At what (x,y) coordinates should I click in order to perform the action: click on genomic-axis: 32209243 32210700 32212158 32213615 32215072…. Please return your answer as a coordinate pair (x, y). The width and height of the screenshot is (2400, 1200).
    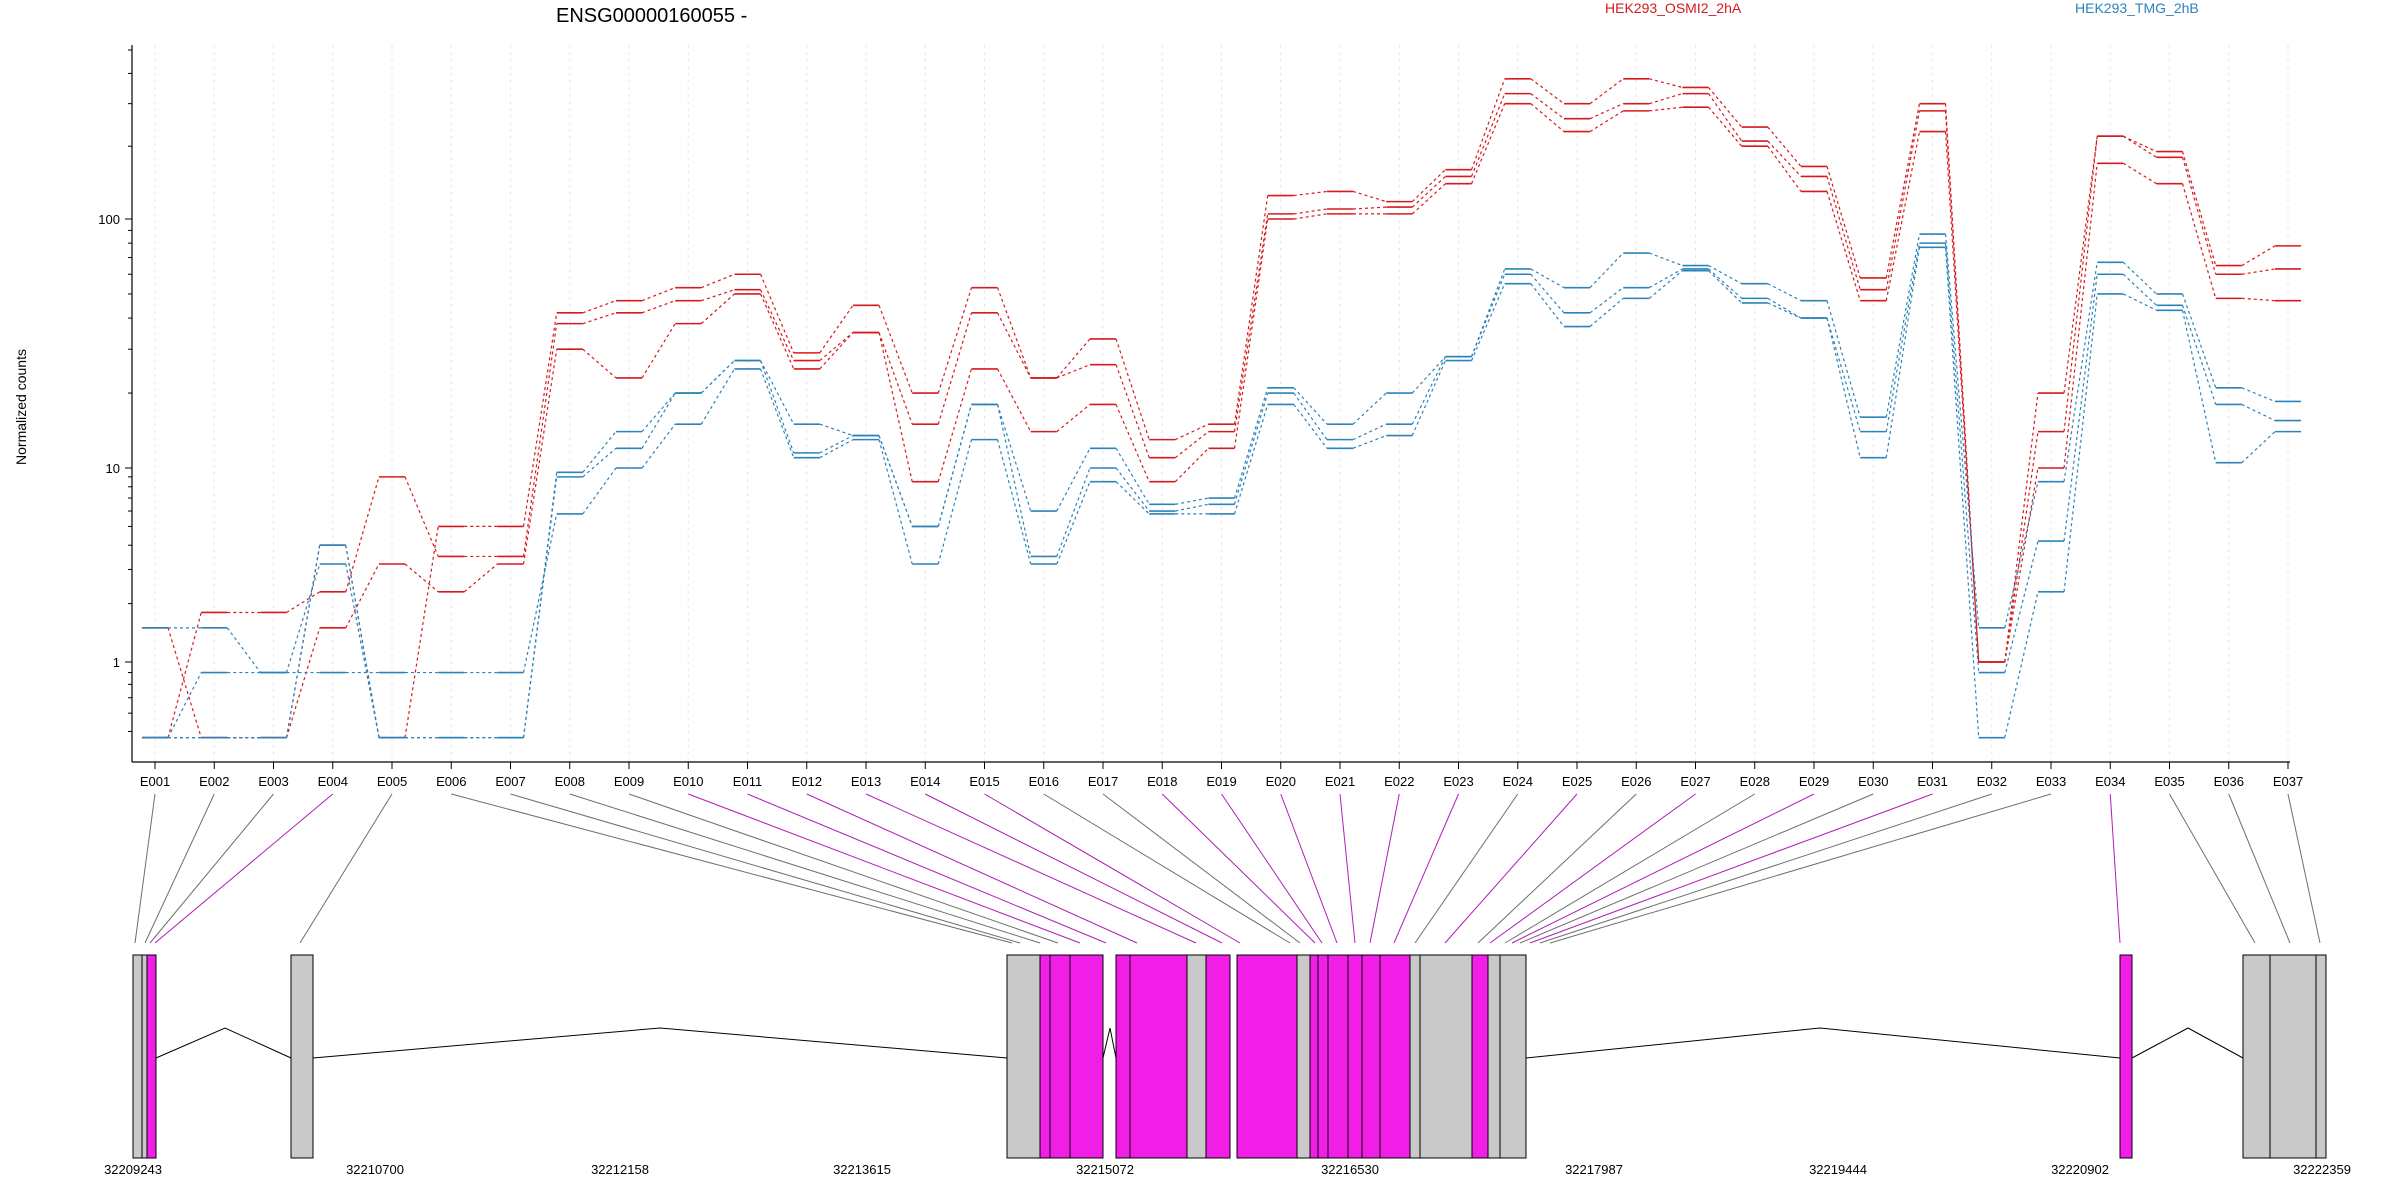
    Looking at the image, I should click on (1227, 1169).